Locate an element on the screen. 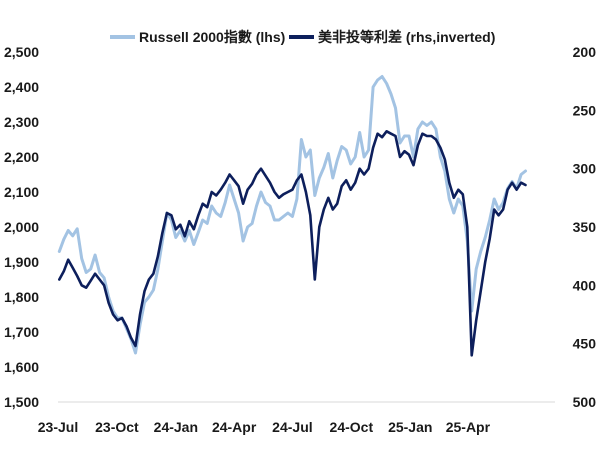 The width and height of the screenshot is (600, 450). left-tick-label: 2,000 is located at coordinates (21, 227).